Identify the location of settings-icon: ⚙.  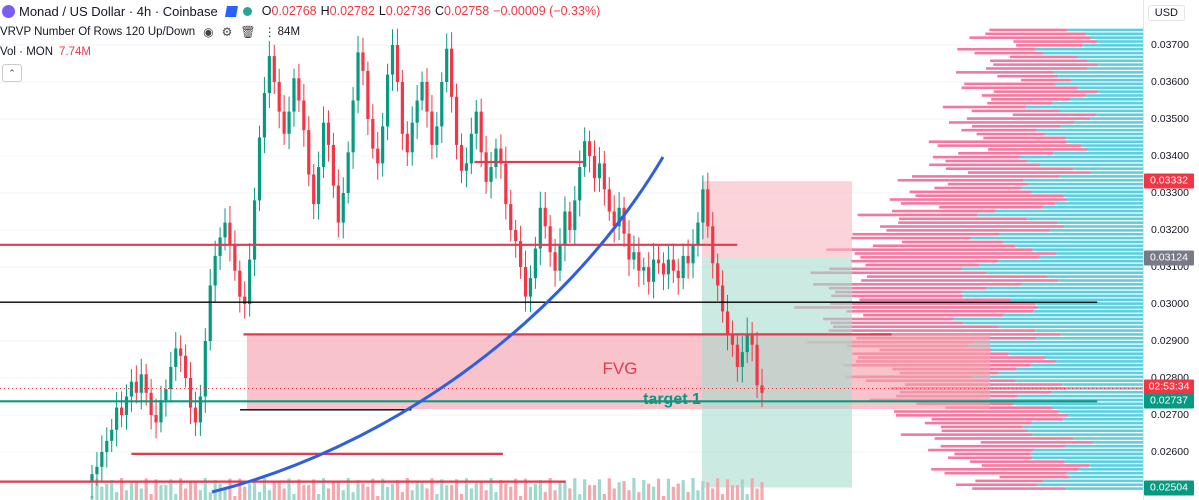
(227, 32).